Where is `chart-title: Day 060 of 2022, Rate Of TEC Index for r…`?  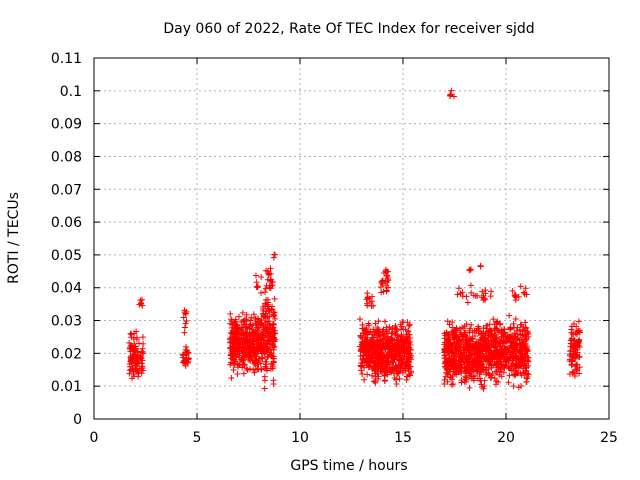
chart-title: Day 060 of 2022, Rate Of TEC Index for r… is located at coordinates (348, 29).